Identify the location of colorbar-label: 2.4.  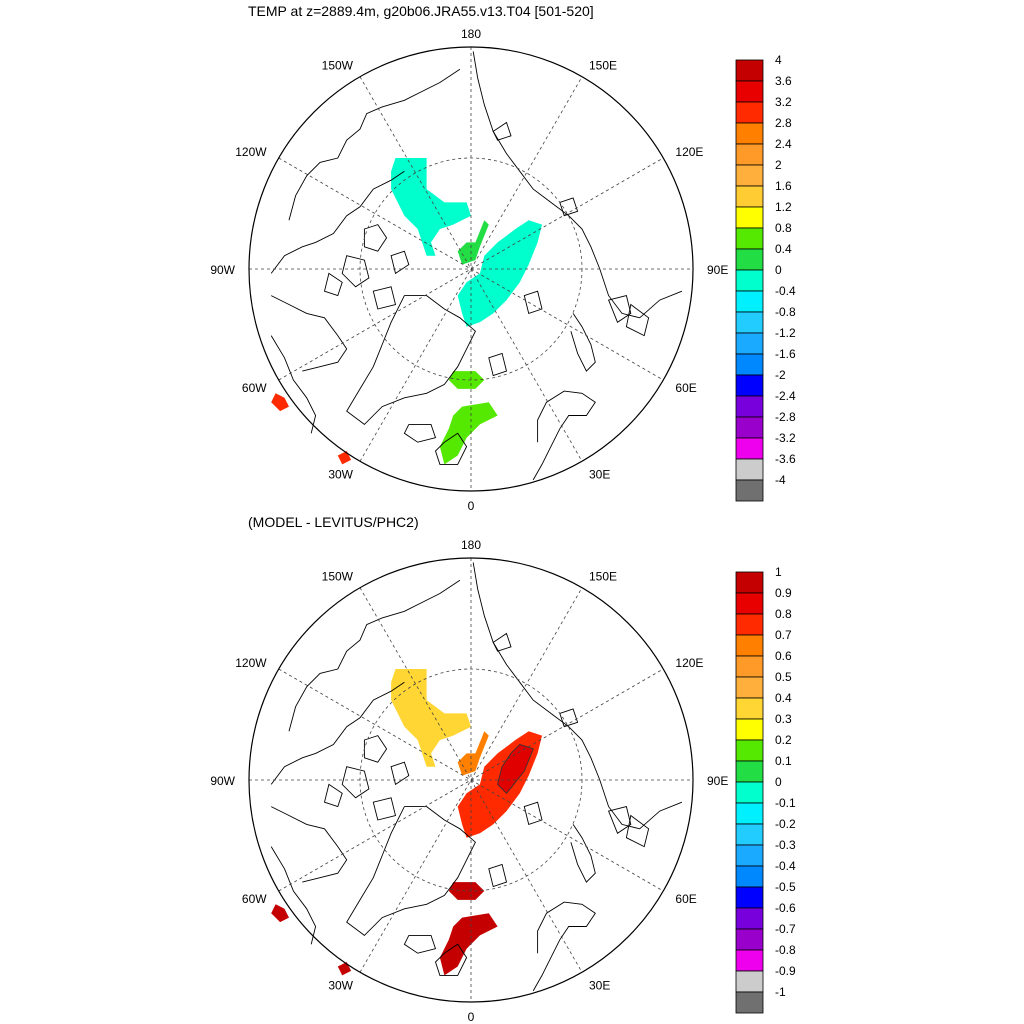
(783, 144).